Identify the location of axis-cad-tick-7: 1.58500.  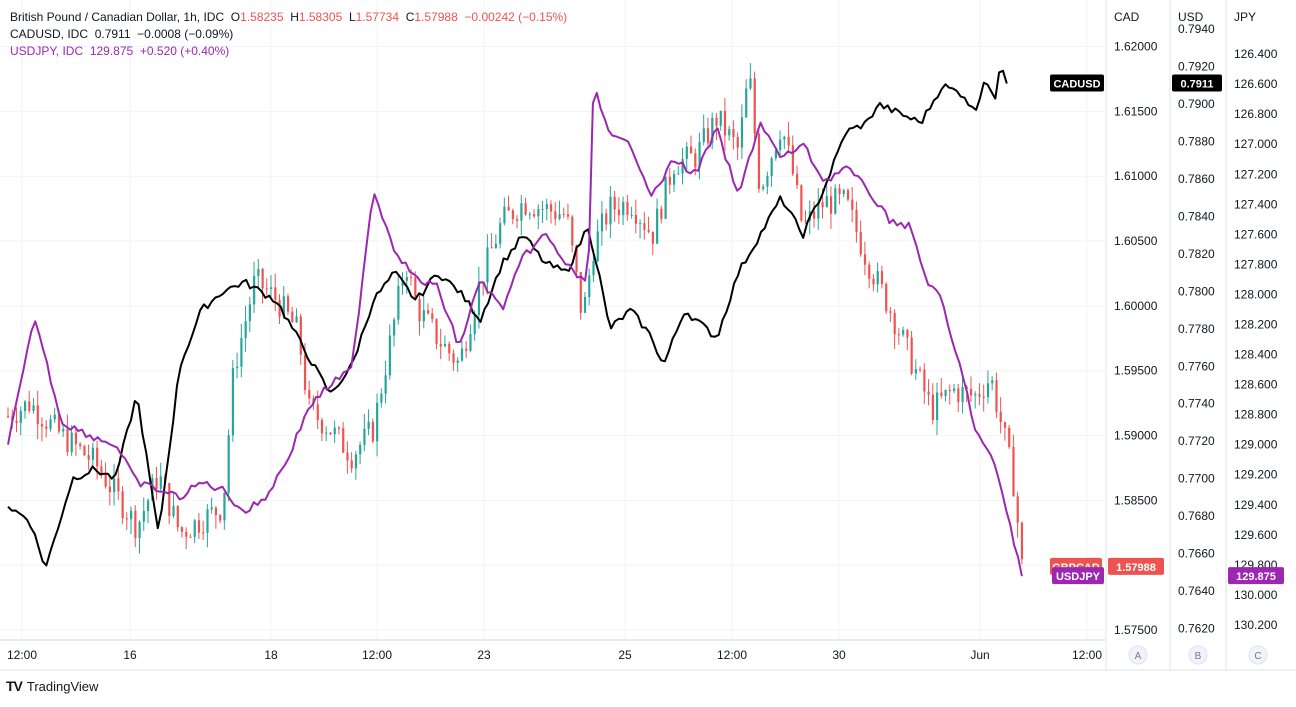
(1136, 500).